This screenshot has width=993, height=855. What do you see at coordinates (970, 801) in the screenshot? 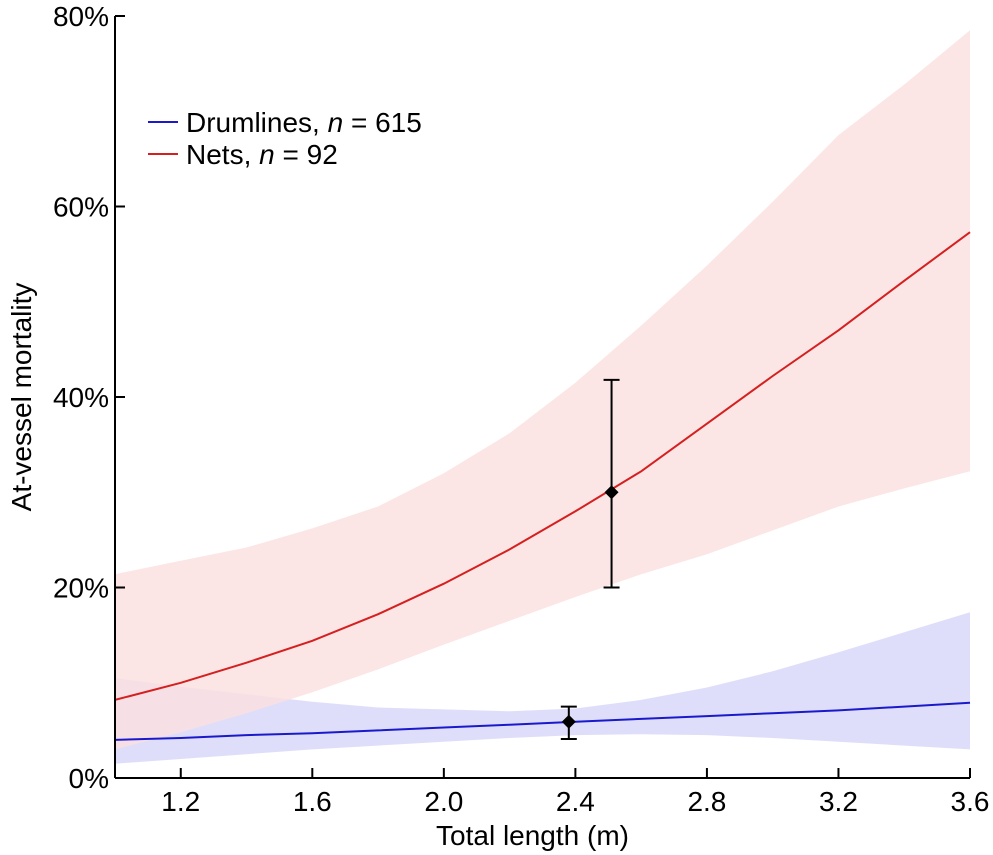
I see `x-tick-label: 3.6` at bounding box center [970, 801].